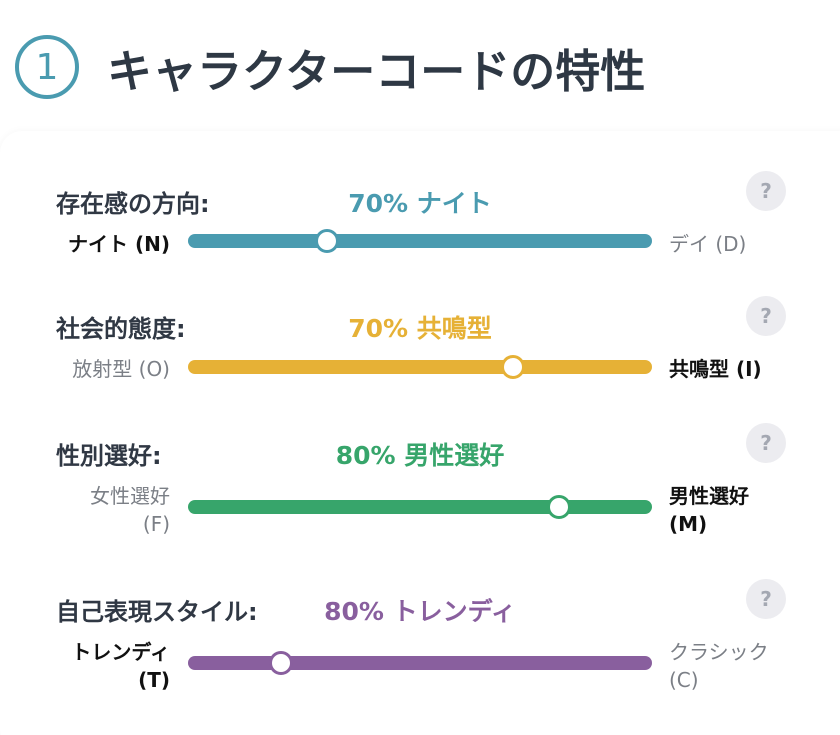 This screenshot has width=840, height=735. What do you see at coordinates (420, 455) in the screenshot?
I see `trait-result: 80% 男性選好` at bounding box center [420, 455].